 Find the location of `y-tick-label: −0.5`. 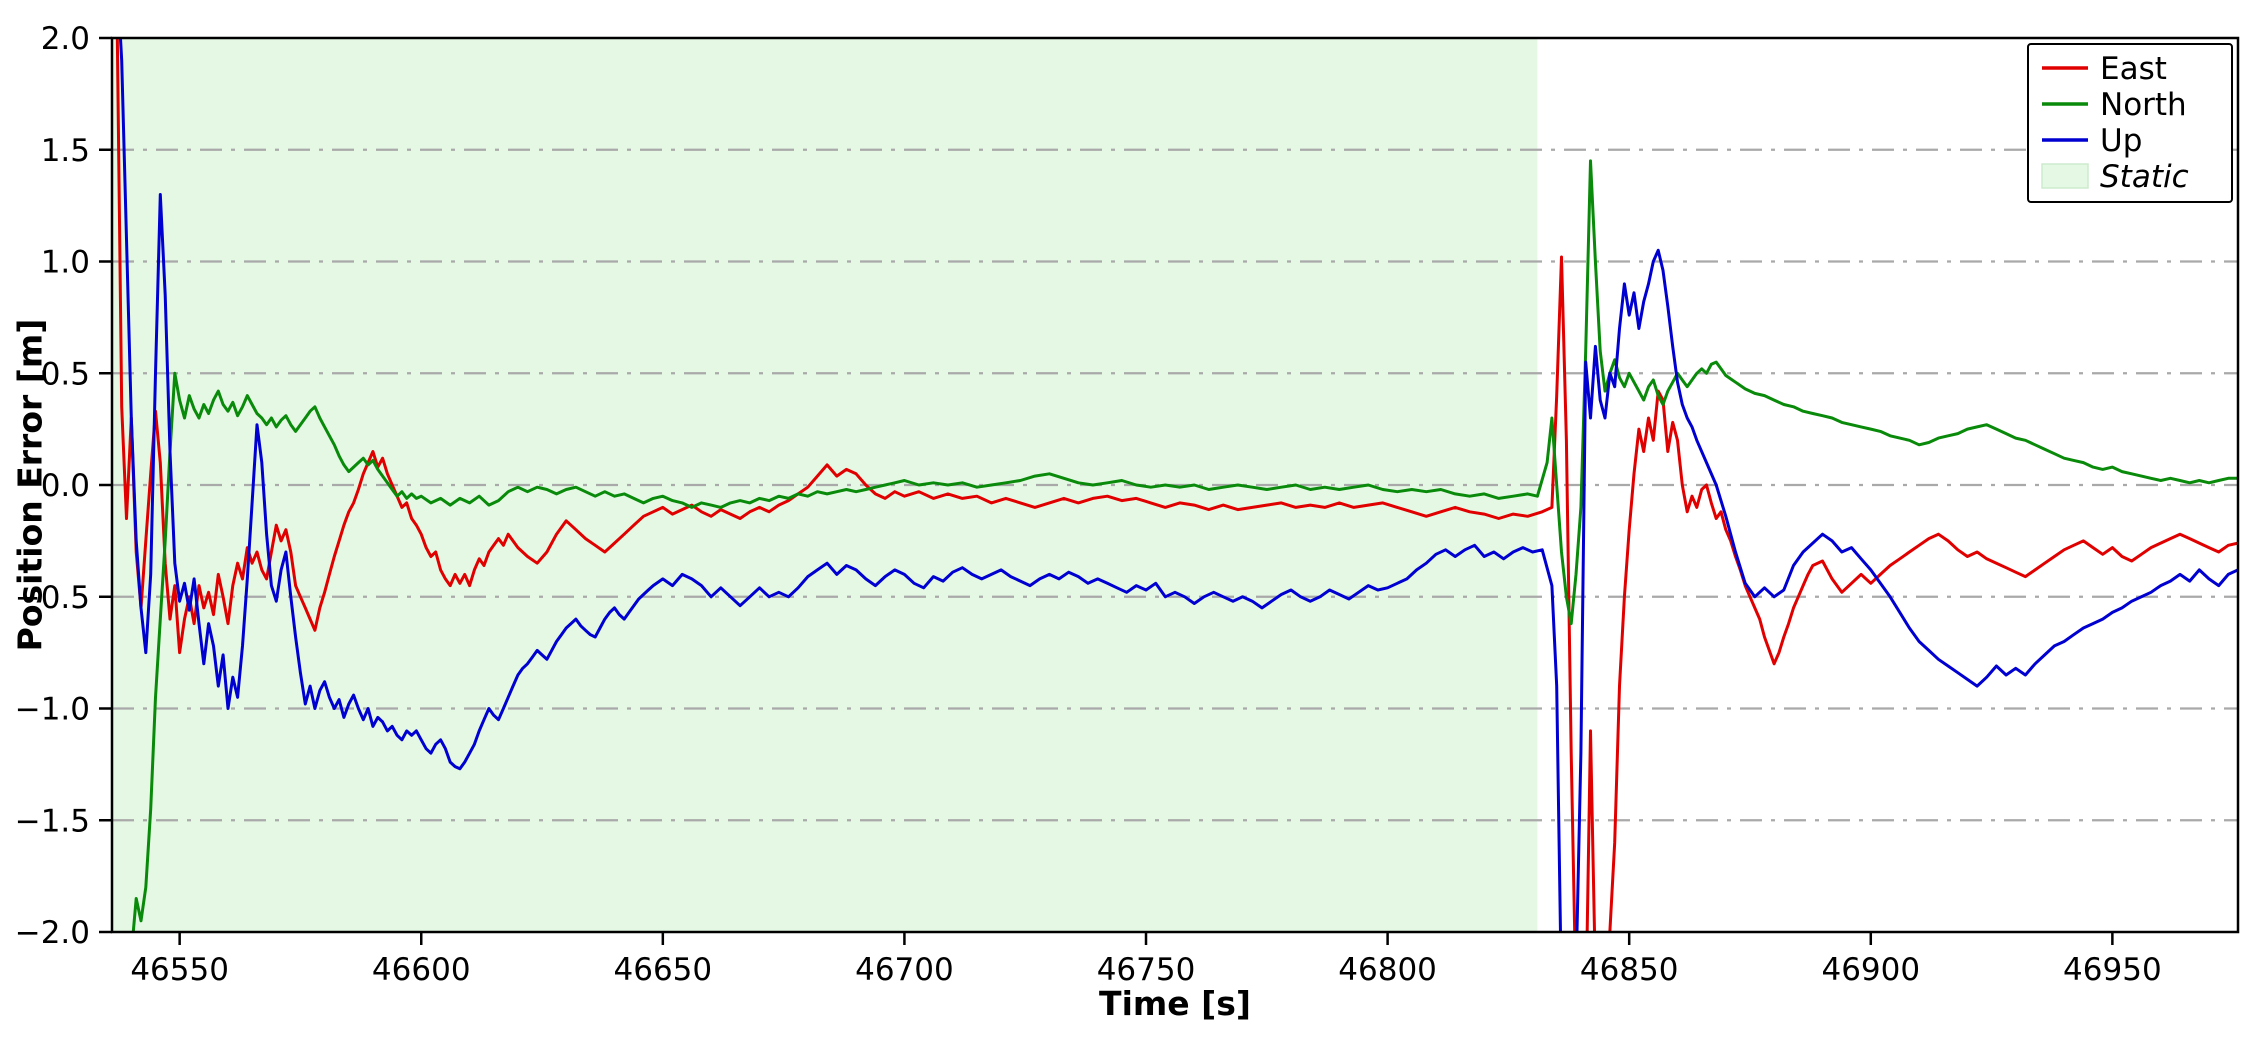

y-tick-label: −0.5 is located at coordinates (52, 598).